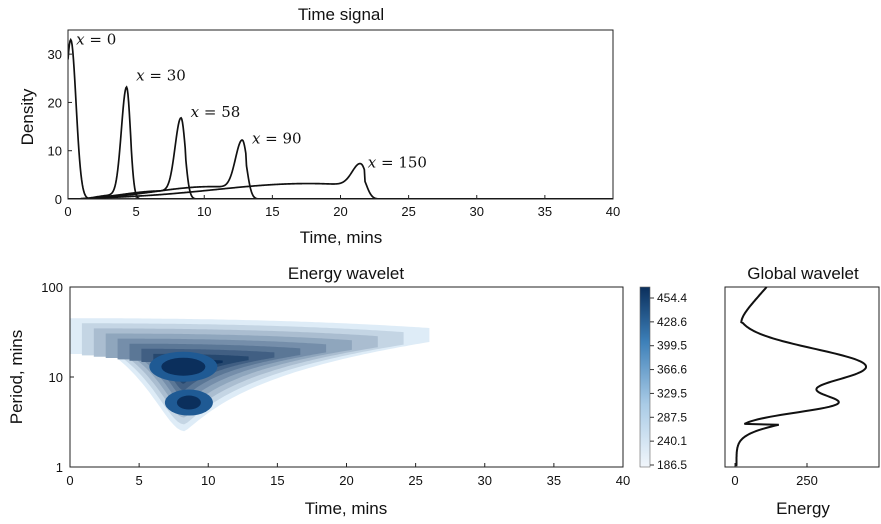  I want to click on time-signal-yticks: 0 10 20 30, so click(60, 127).